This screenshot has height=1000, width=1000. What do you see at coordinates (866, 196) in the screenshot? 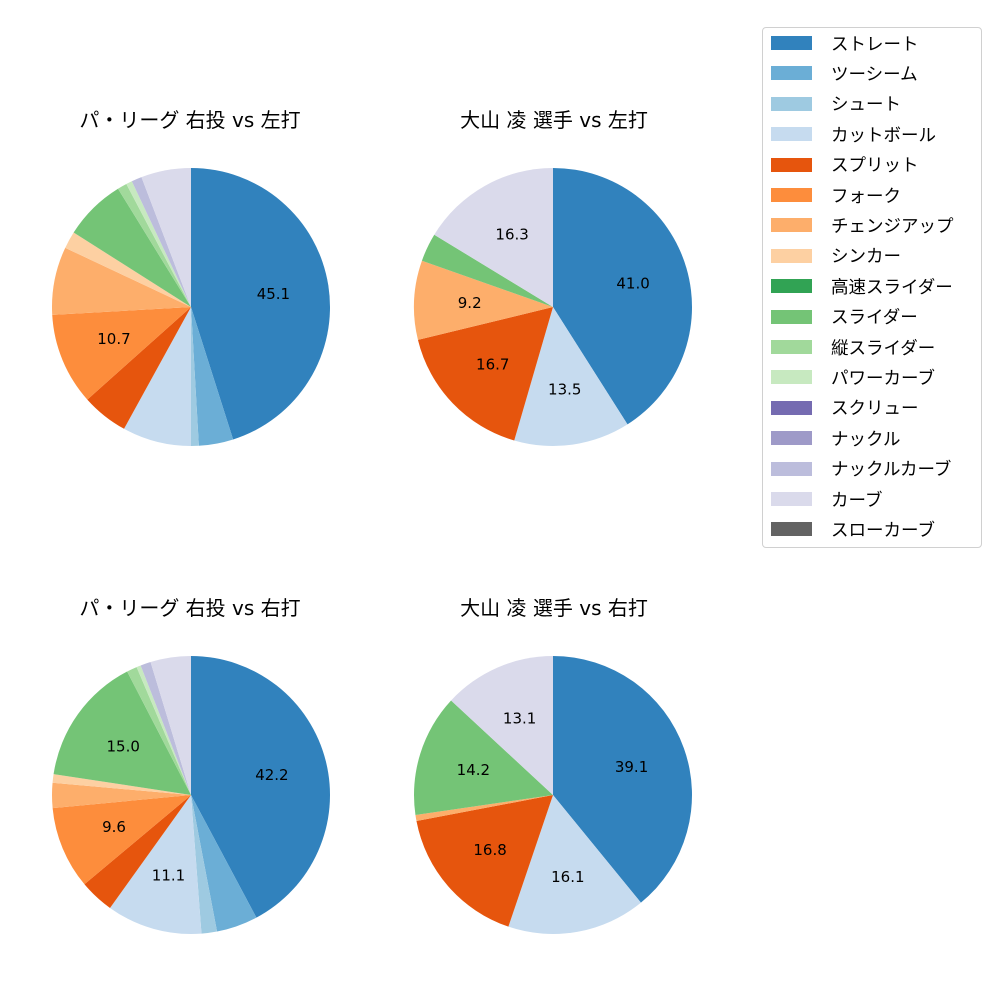
I see `legend-label: フォーク` at bounding box center [866, 196].